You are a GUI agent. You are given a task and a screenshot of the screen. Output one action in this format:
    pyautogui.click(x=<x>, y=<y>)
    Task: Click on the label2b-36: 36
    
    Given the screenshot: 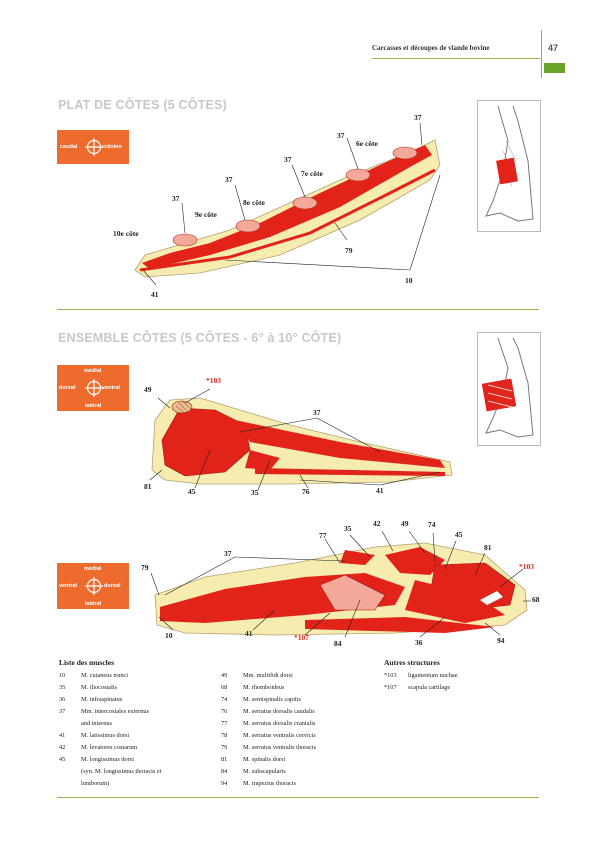 What is the action you would take?
    pyautogui.click(x=419, y=642)
    